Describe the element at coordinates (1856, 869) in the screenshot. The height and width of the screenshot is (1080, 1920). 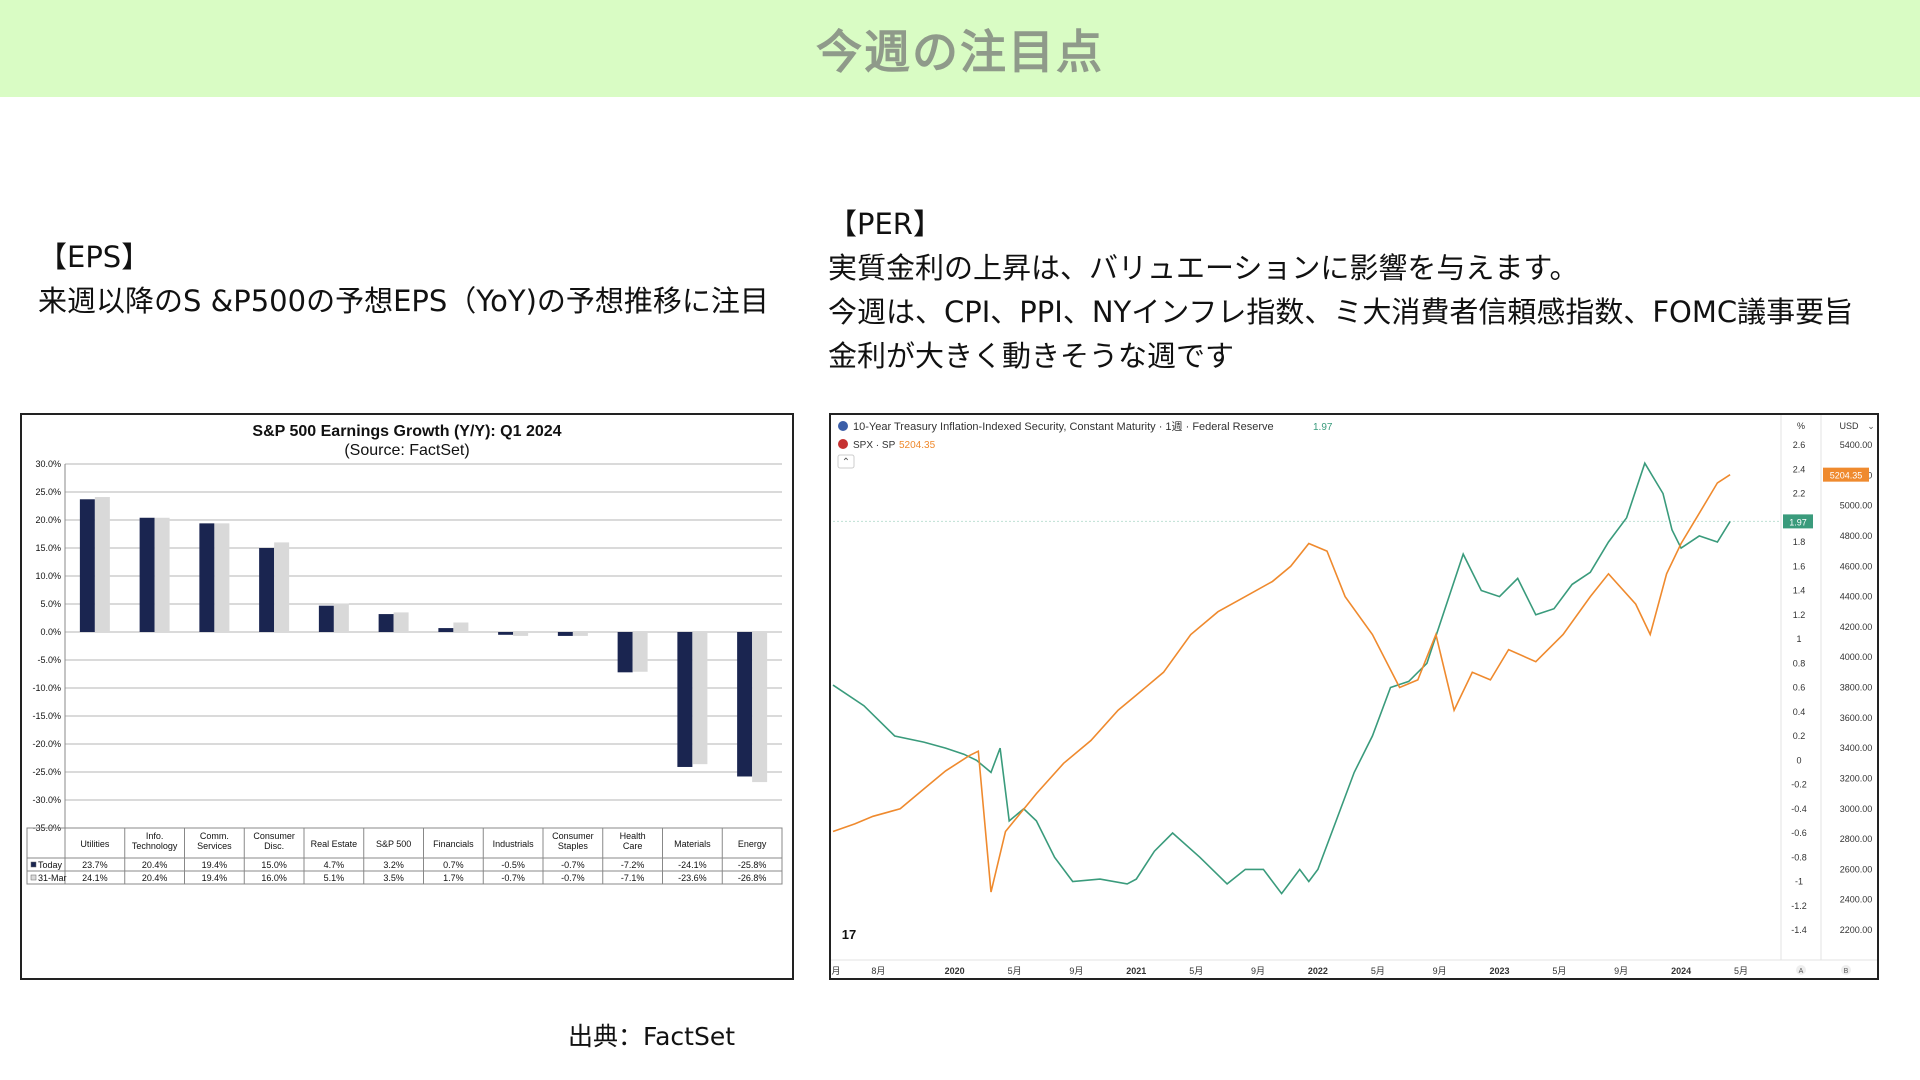
I see `right-axis-tick-label: 2600.00` at that location.